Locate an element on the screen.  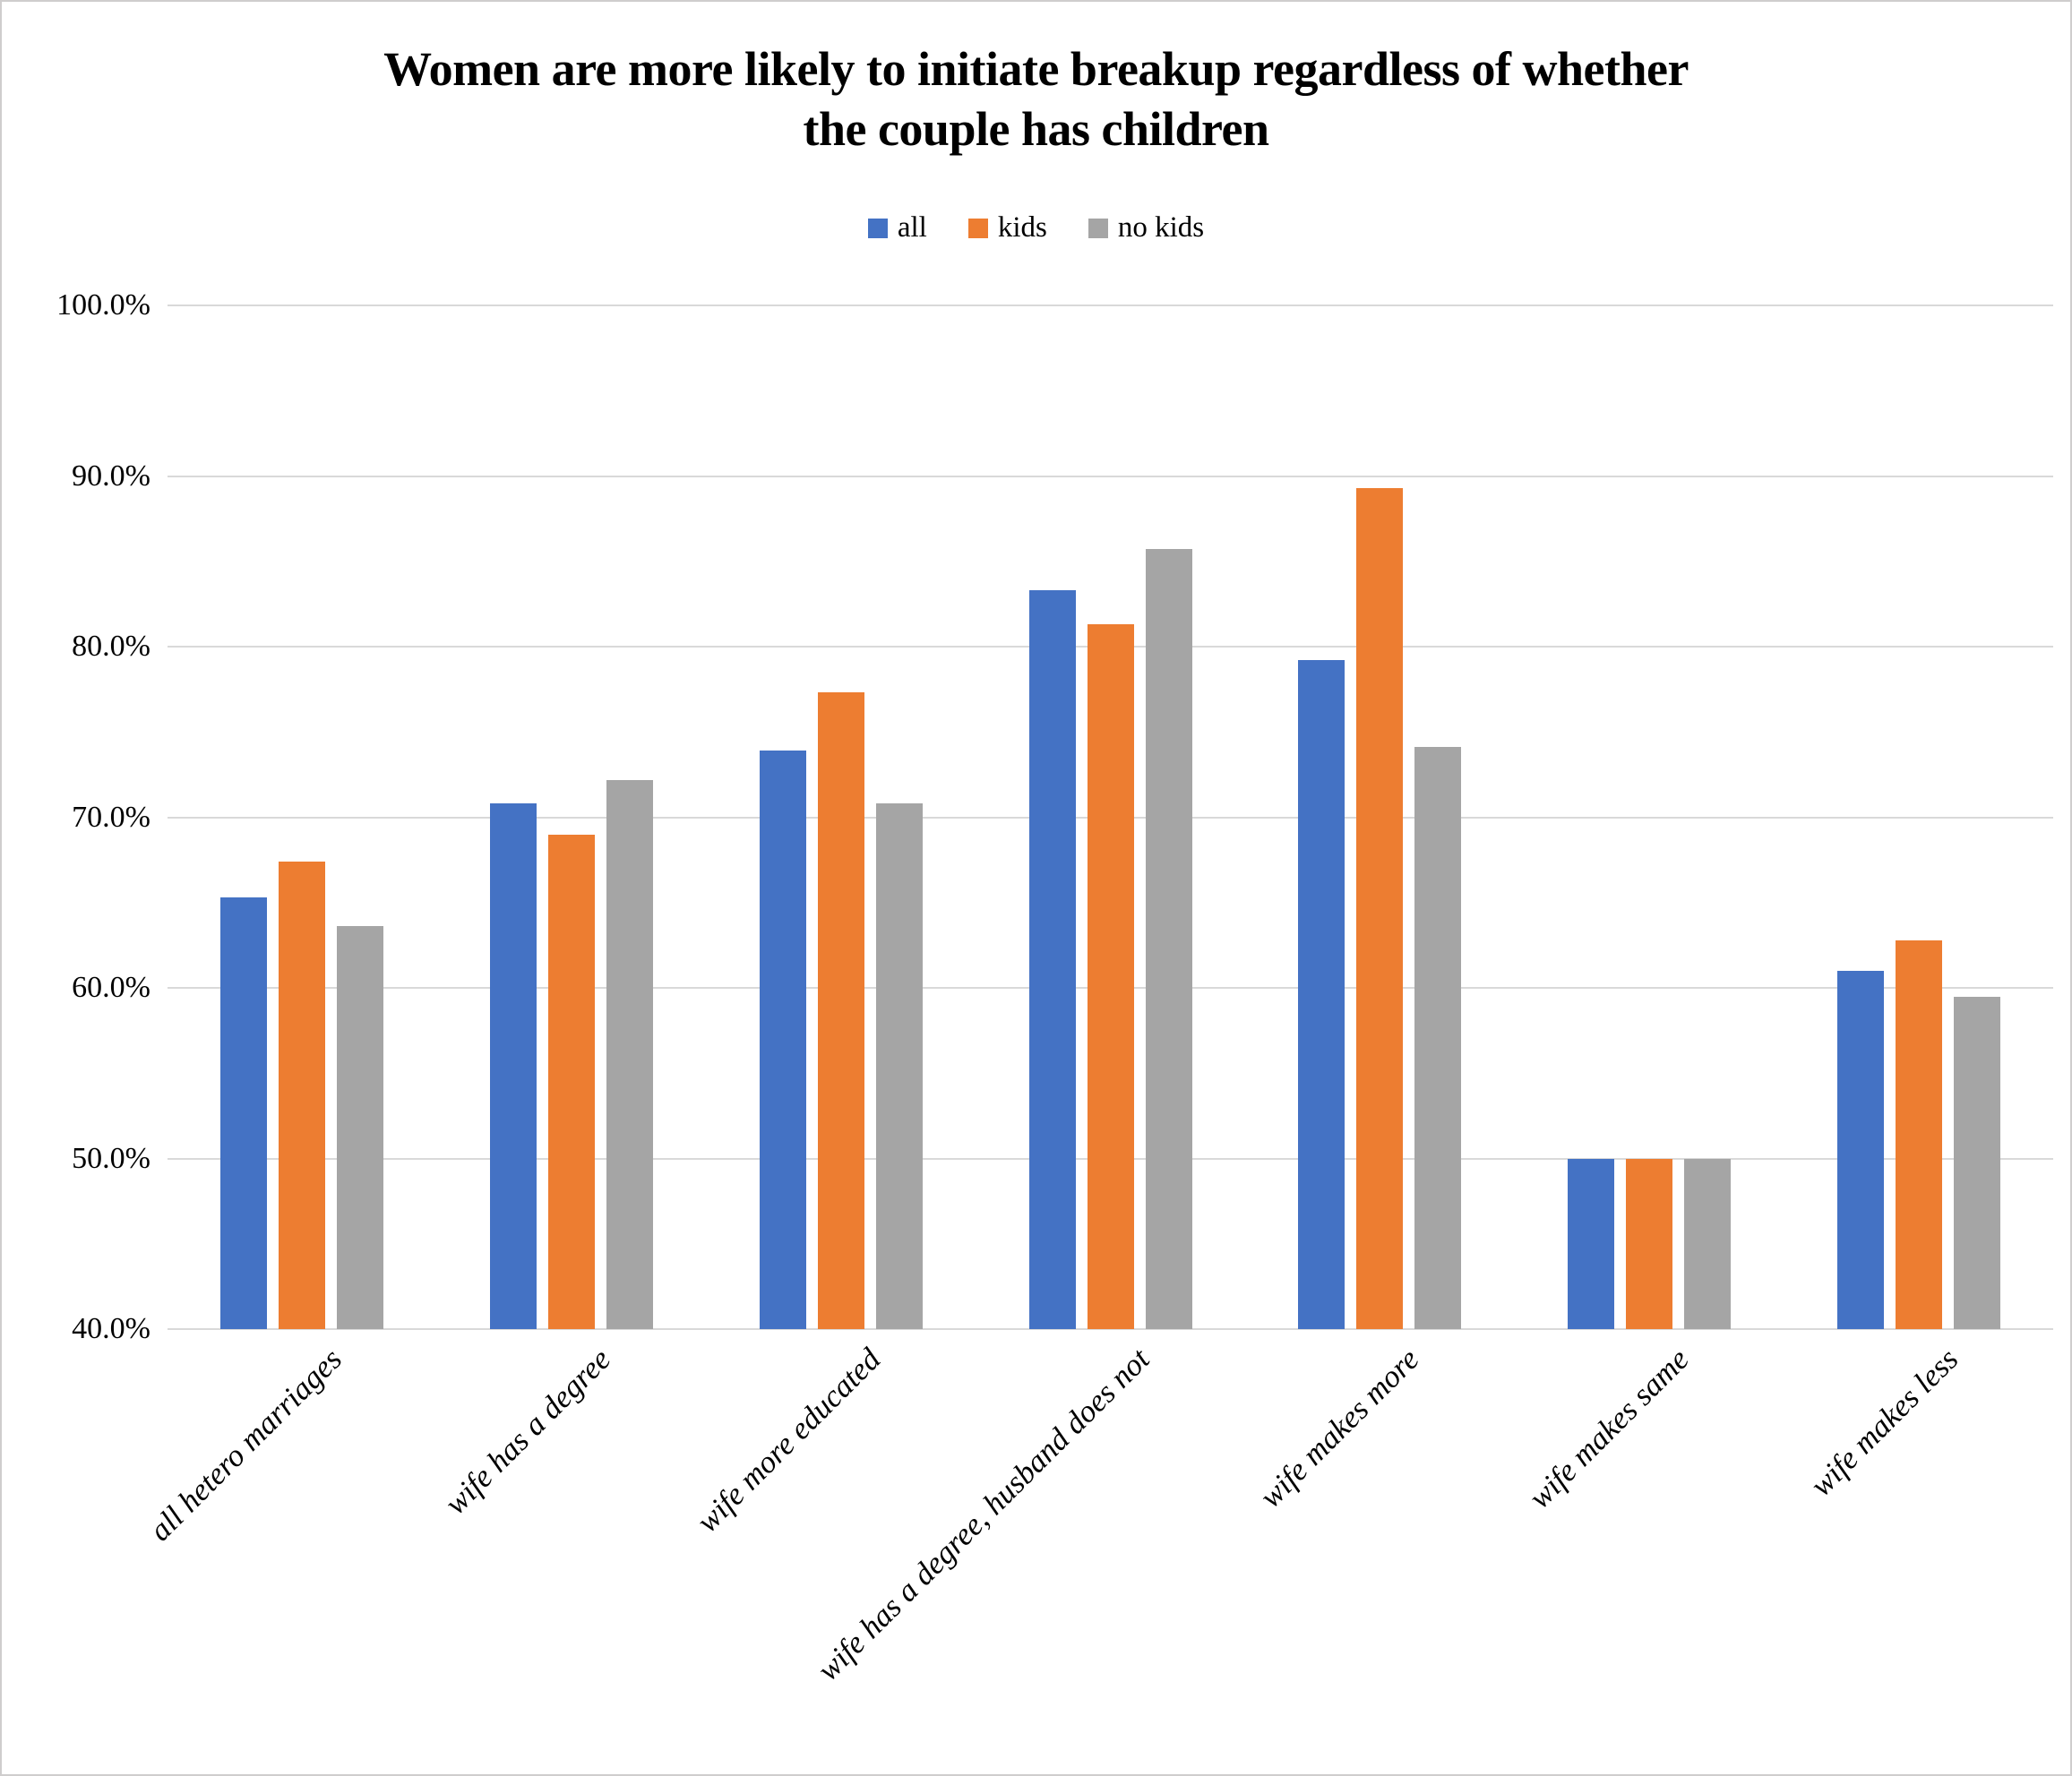
legend-item-all: all is located at coordinates (897, 228).